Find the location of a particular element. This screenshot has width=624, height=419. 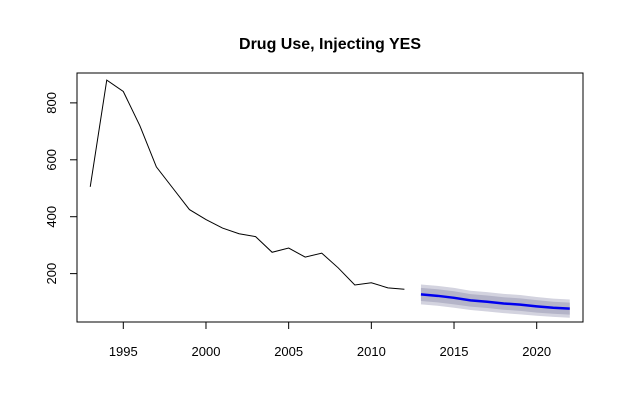

chart-title: Drug Use, Injecting YES is located at coordinates (330, 44).